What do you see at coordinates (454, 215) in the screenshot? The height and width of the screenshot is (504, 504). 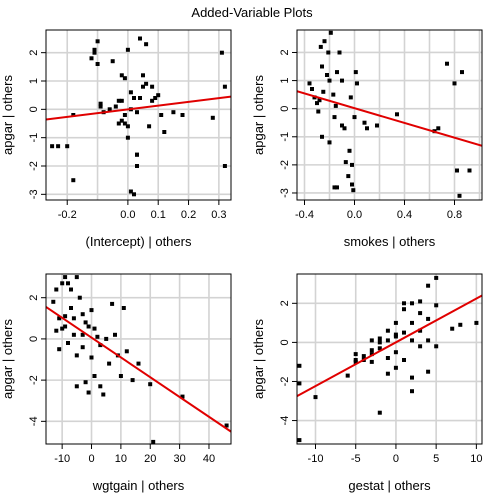 I see `x-tick-label: 0.8` at bounding box center [454, 215].